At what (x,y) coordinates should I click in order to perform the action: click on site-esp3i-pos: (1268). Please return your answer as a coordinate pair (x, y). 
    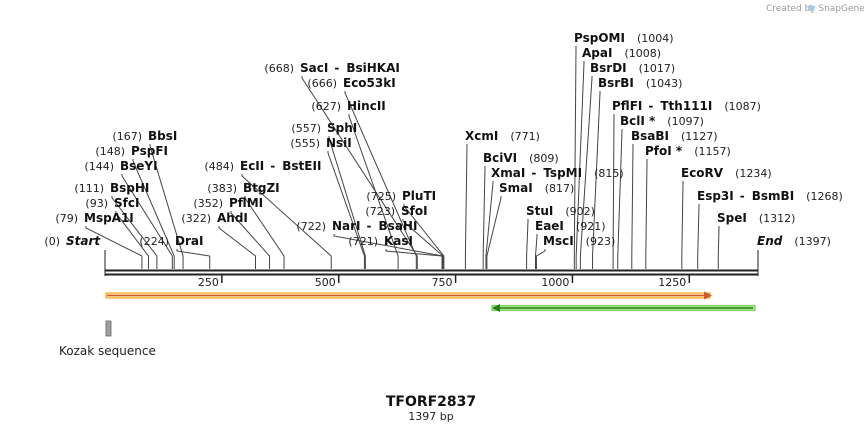
    Looking at the image, I should click on (824, 196).